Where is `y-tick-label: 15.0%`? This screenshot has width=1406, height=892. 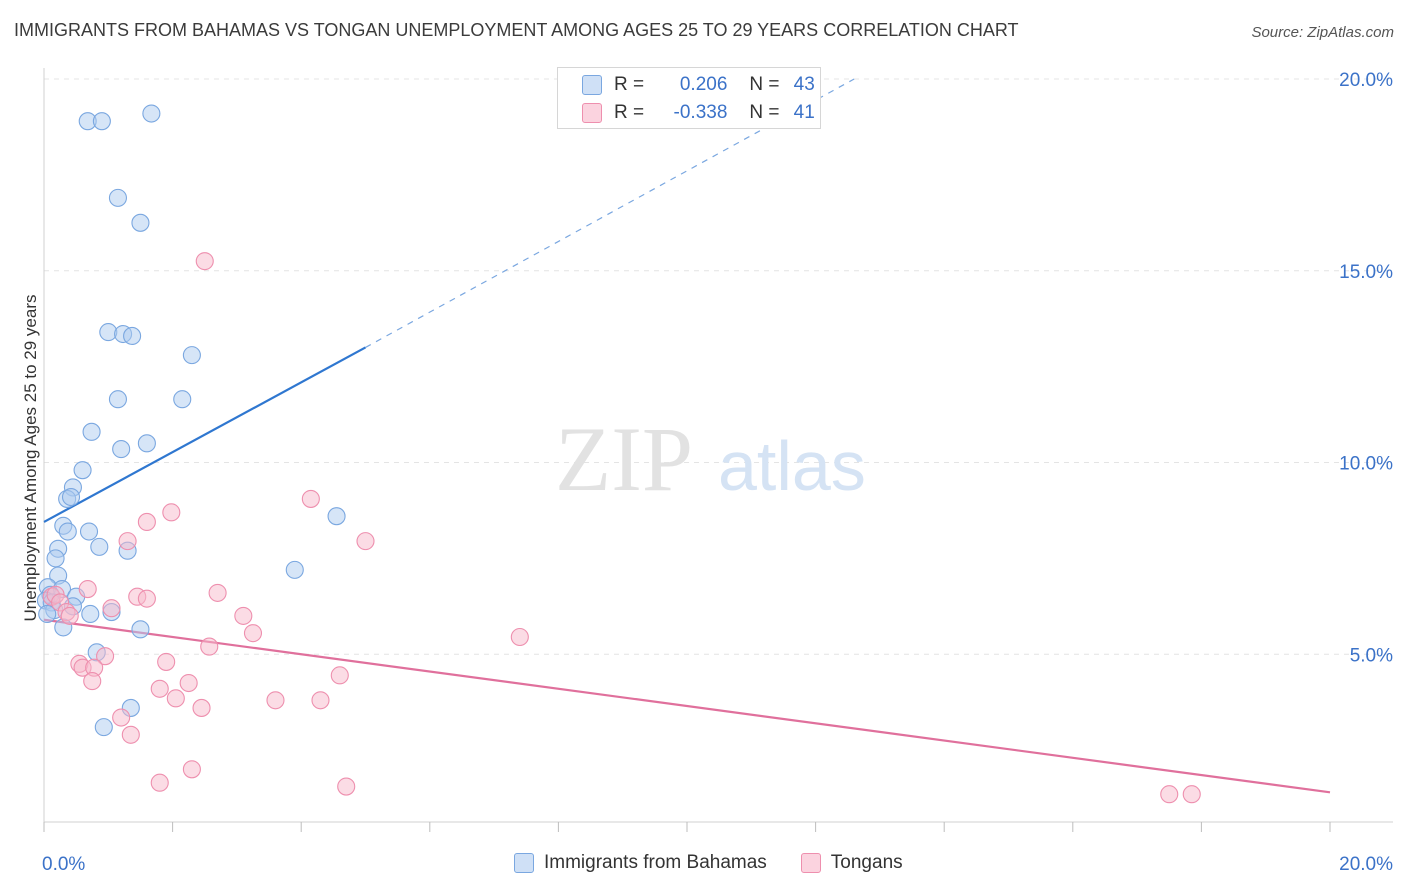
y-tick-label: 15.0% is located at coordinates (1366, 272).